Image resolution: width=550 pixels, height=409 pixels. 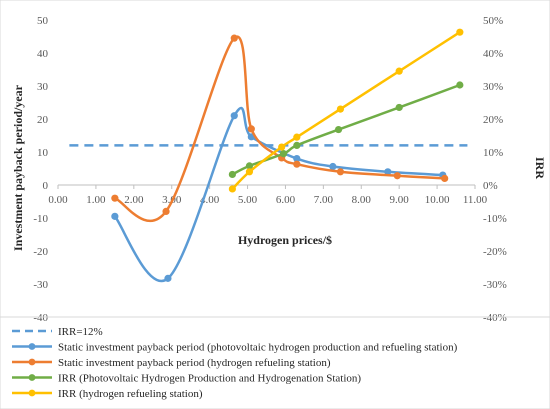 I want to click on x-tick-label: 7.00, so click(x=324, y=200).